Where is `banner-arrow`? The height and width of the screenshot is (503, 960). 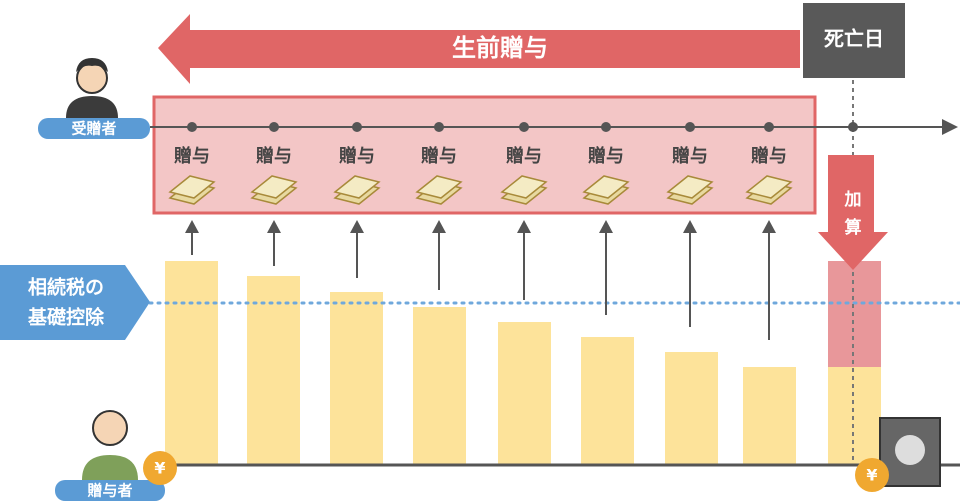 banner-arrow is located at coordinates (479, 49).